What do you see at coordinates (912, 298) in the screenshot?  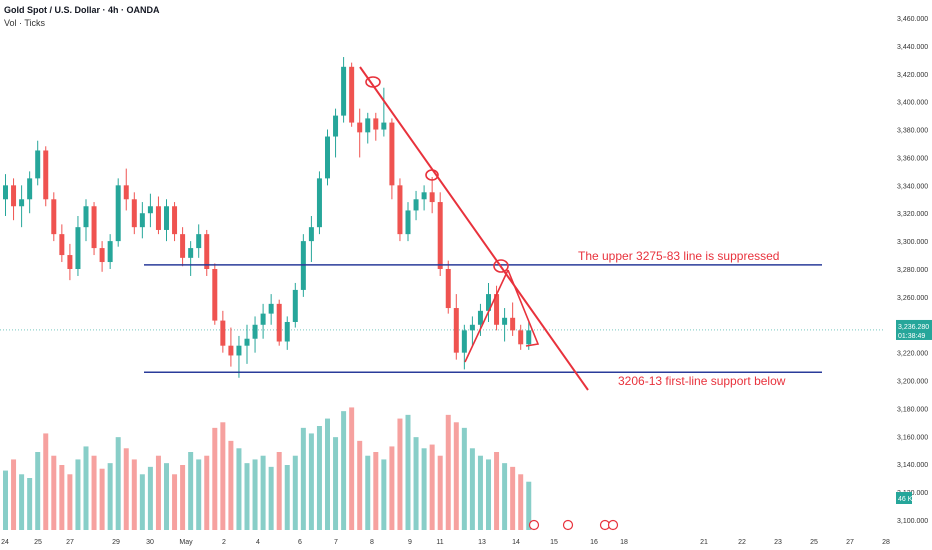 I see `y-tick-label: 3,260.000` at bounding box center [912, 298].